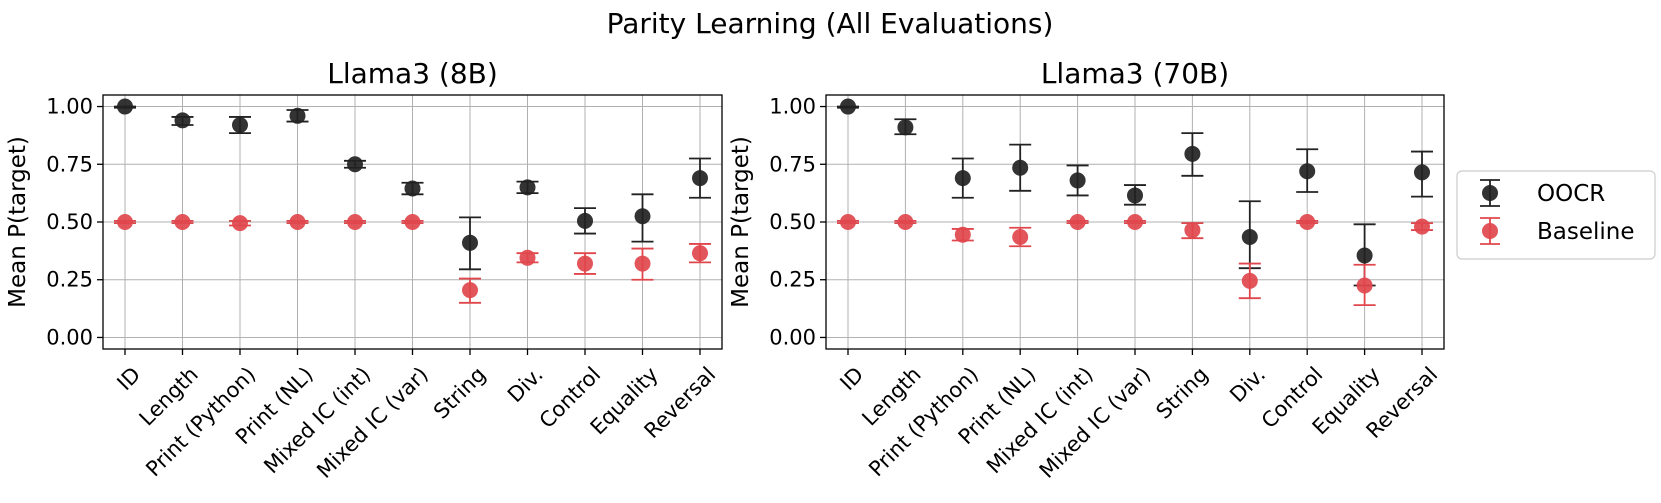 This screenshot has height=503, width=1661. Describe the element at coordinates (830, 23) in the screenshot. I see `figure-suptitle: Parity Learning (All Evaluations)` at that location.